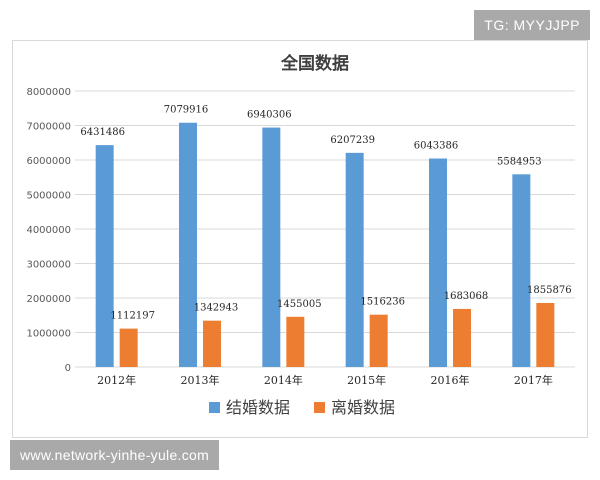 This screenshot has width=600, height=480. What do you see at coordinates (48, 127) in the screenshot?
I see `y-tick-label: 7000000` at bounding box center [48, 127].